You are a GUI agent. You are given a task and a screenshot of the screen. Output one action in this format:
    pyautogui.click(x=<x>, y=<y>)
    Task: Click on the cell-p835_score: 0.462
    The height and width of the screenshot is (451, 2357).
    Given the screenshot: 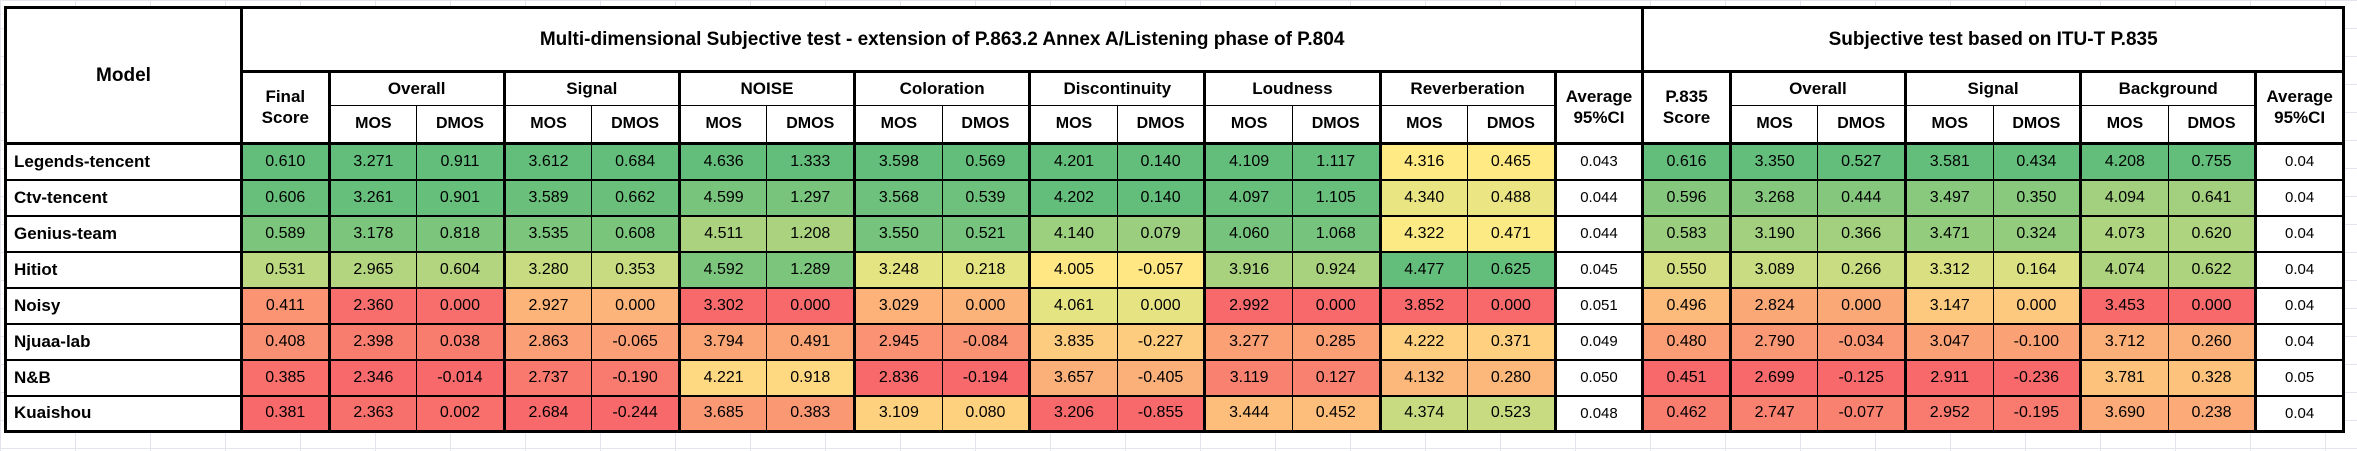 What is the action you would take?
    pyautogui.click(x=1686, y=414)
    